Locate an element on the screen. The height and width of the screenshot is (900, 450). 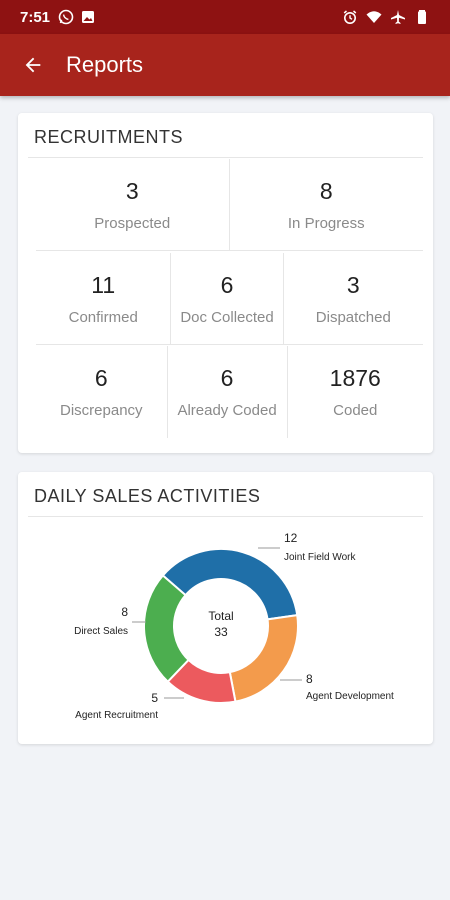
slice-category-label: Agent Recruitment is located at coordinates (116, 715).